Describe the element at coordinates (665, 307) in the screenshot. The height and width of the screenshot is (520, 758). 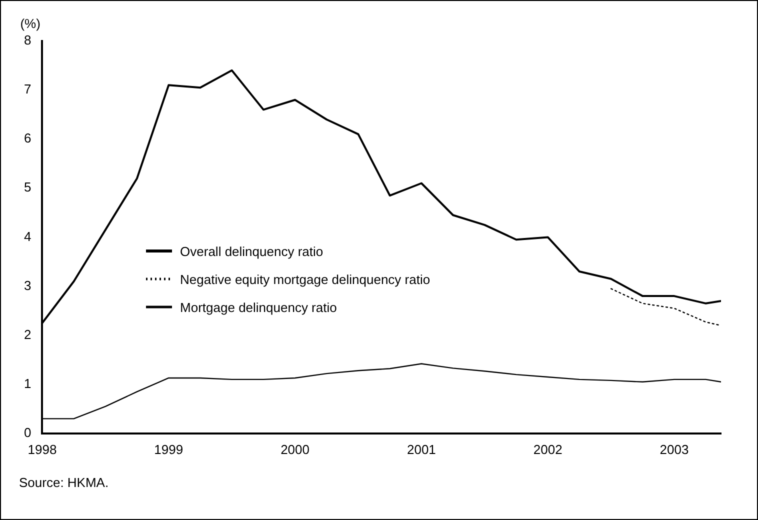
I see `line-series` at that location.